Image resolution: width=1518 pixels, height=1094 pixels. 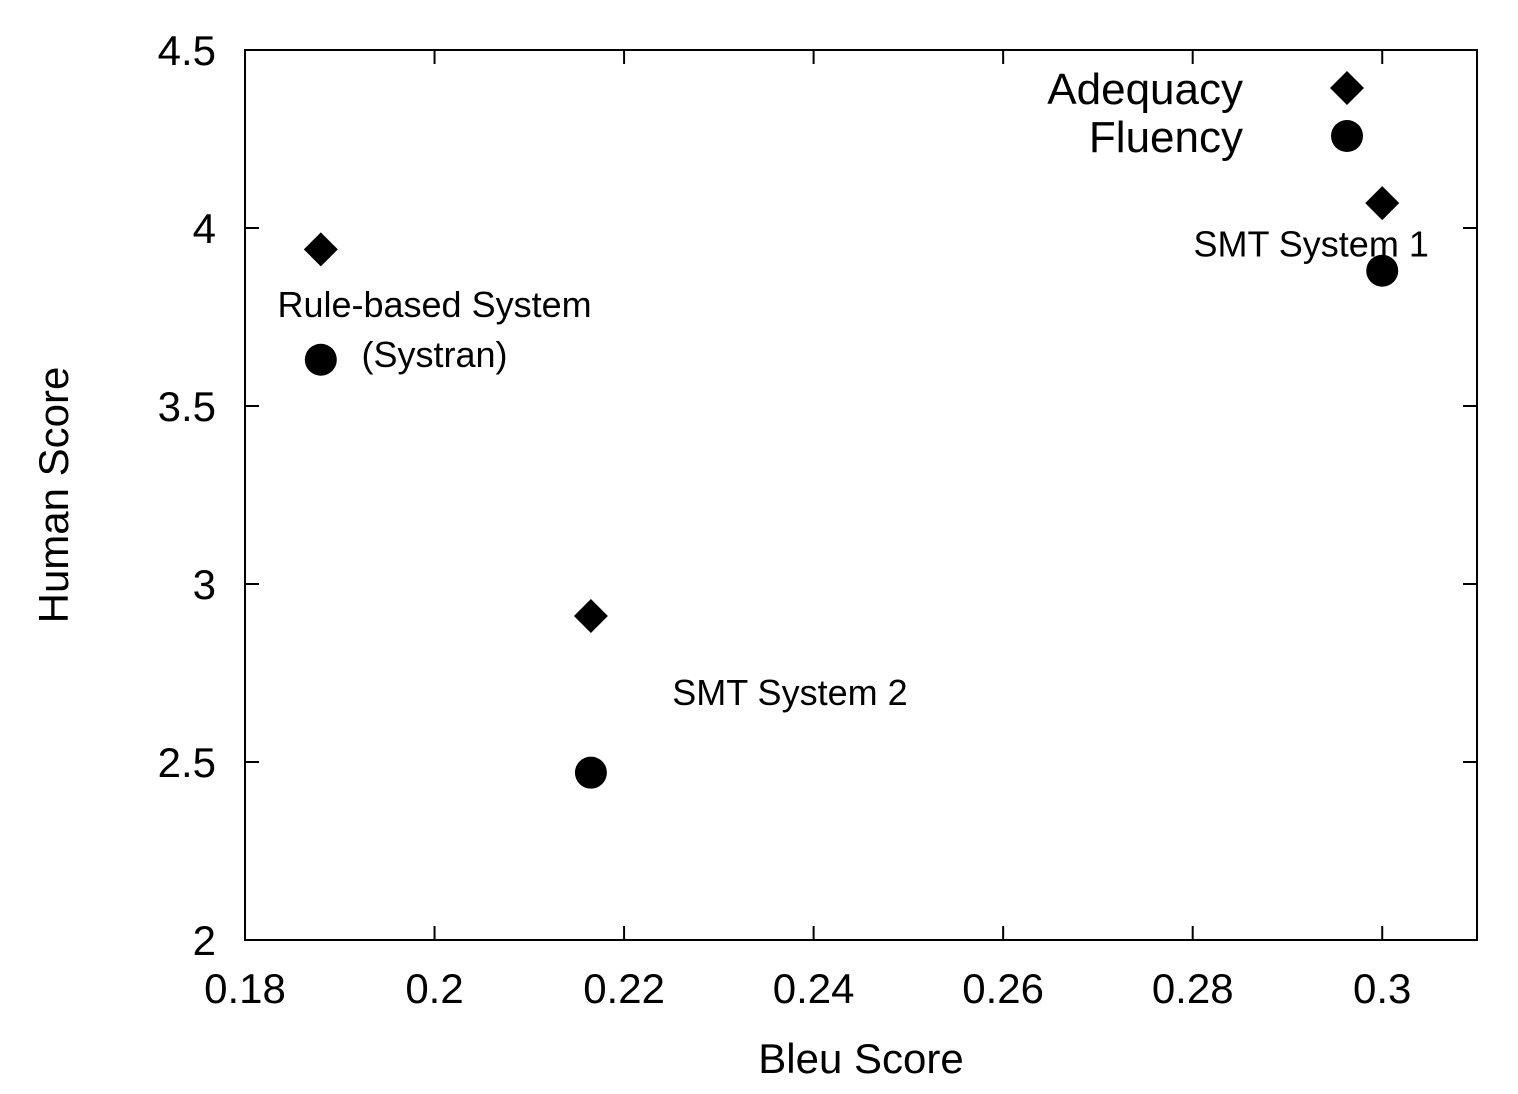 What do you see at coordinates (1347, 88) in the screenshot?
I see `legend-marker-adequacy` at bounding box center [1347, 88].